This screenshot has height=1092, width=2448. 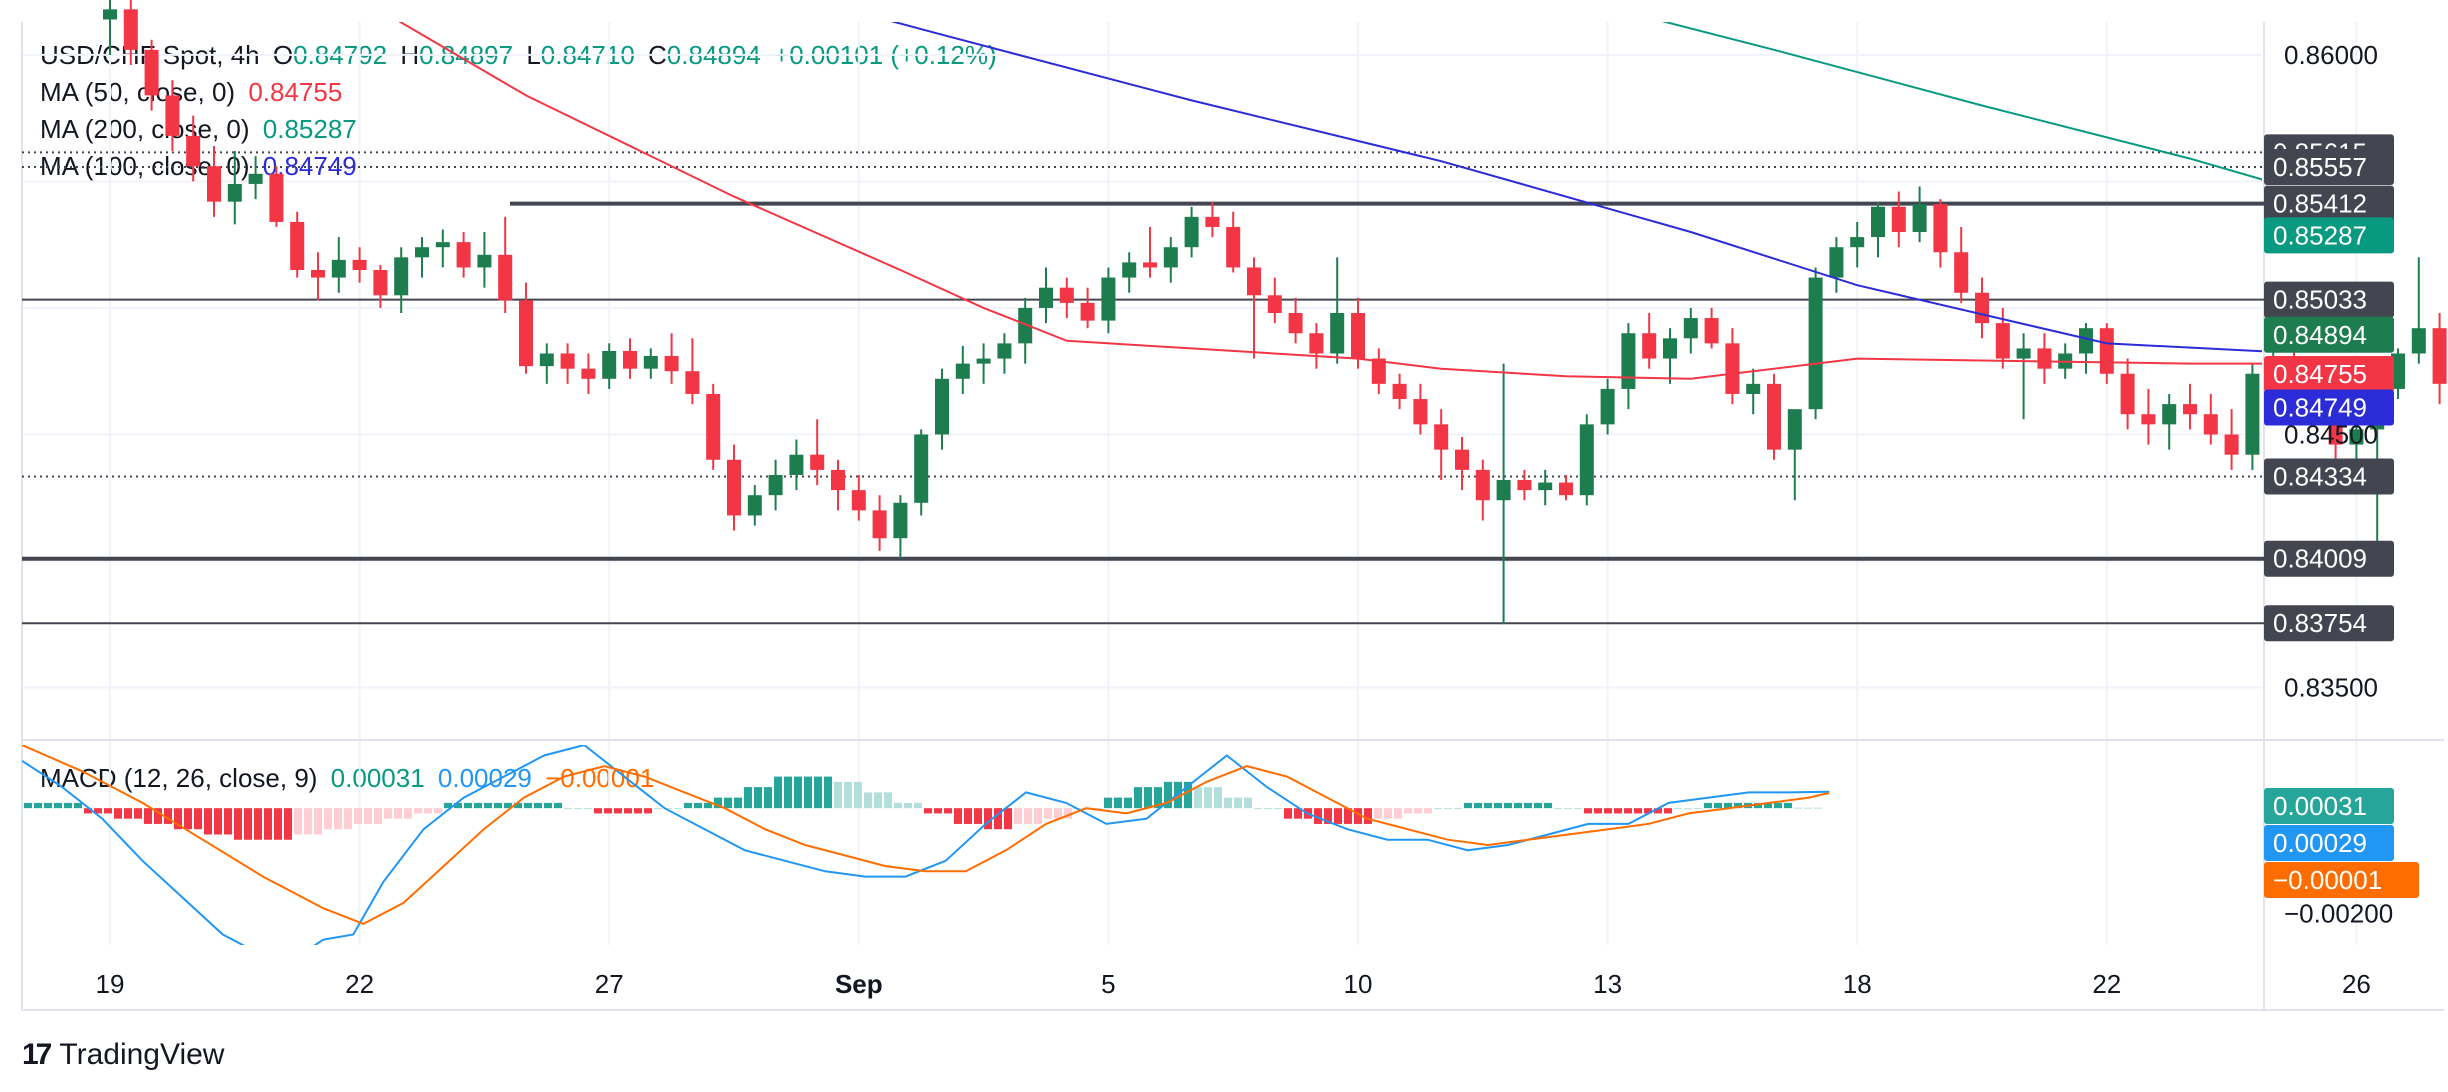 What do you see at coordinates (145, 129) in the screenshot?
I see `ma200-label: MA (200, close, 0)` at bounding box center [145, 129].